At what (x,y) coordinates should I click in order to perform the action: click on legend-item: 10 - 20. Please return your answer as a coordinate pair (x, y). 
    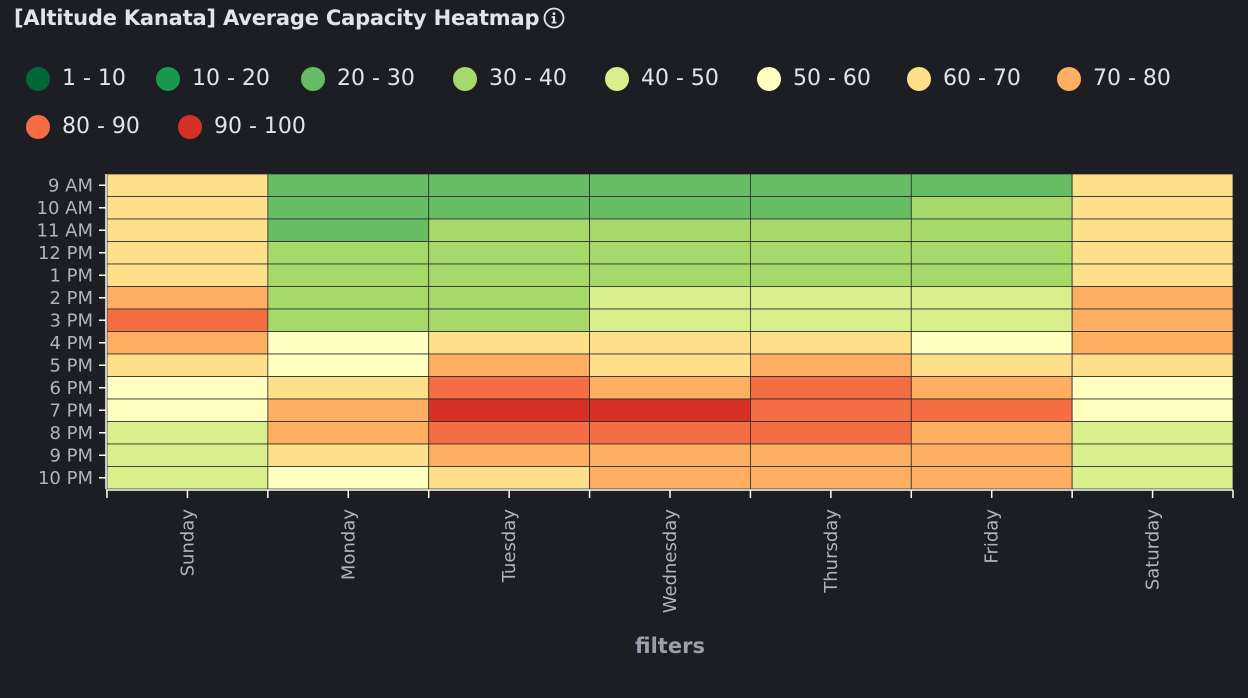
    Looking at the image, I should click on (213, 78).